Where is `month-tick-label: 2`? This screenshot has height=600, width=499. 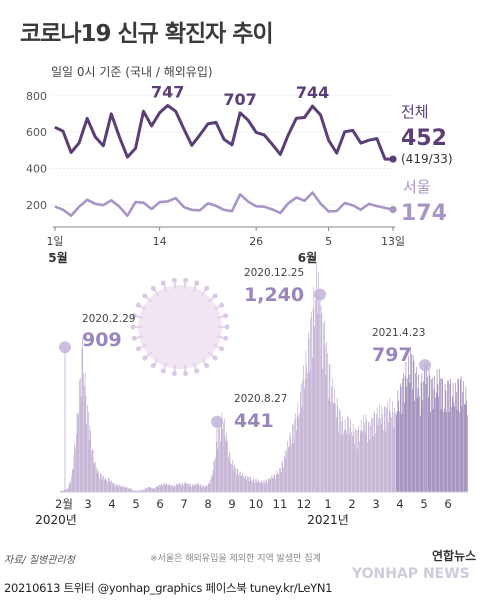 month-tick-label: 2 is located at coordinates (351, 504).